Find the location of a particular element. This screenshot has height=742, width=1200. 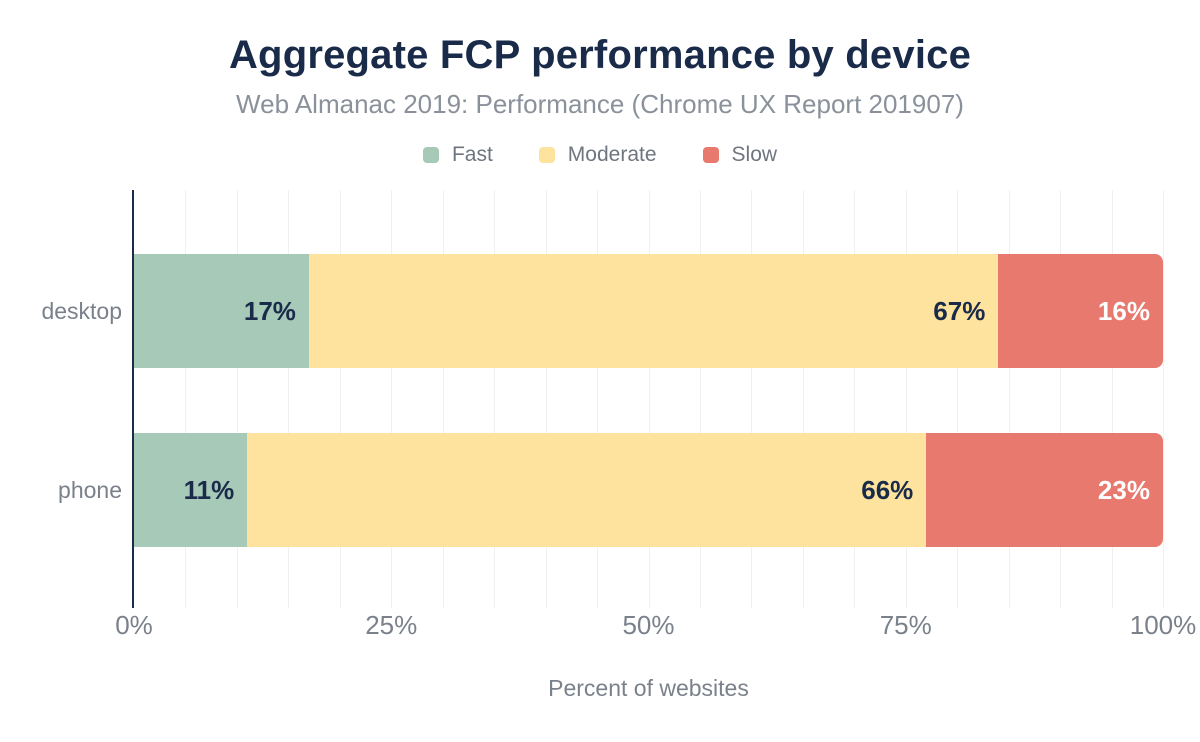

bar-row-phone: 11% 66% 23% is located at coordinates (648, 490).